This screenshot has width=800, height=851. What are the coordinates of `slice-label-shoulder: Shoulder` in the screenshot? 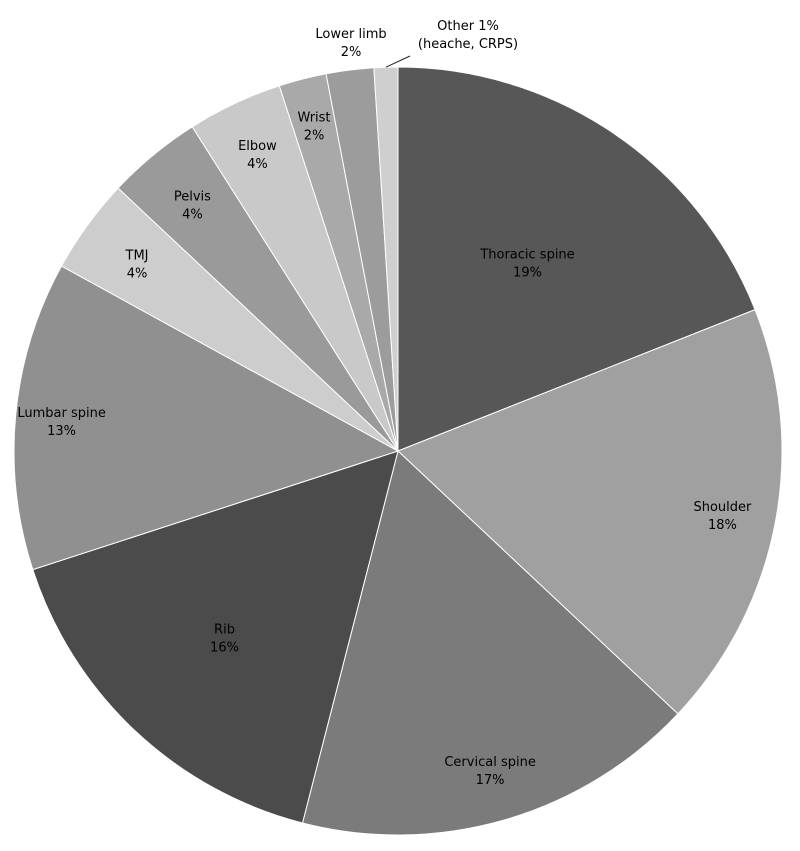 It's located at (722, 507).